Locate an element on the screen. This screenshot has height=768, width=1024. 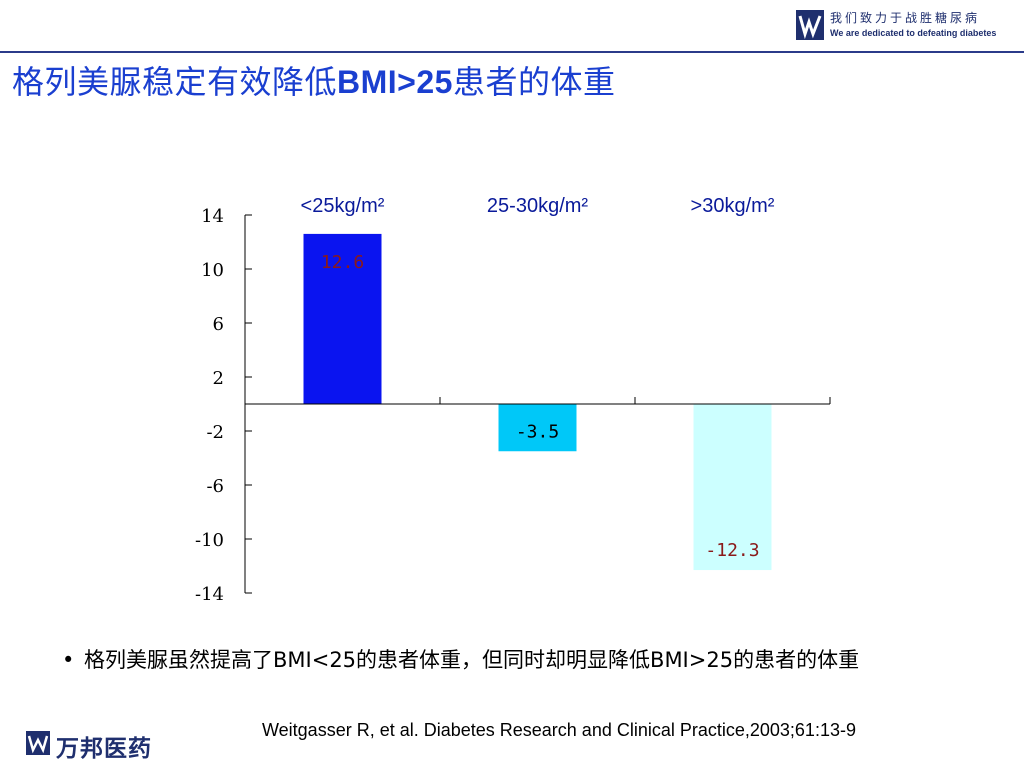
company-name: 万邦医药 is located at coordinates (104, 749).